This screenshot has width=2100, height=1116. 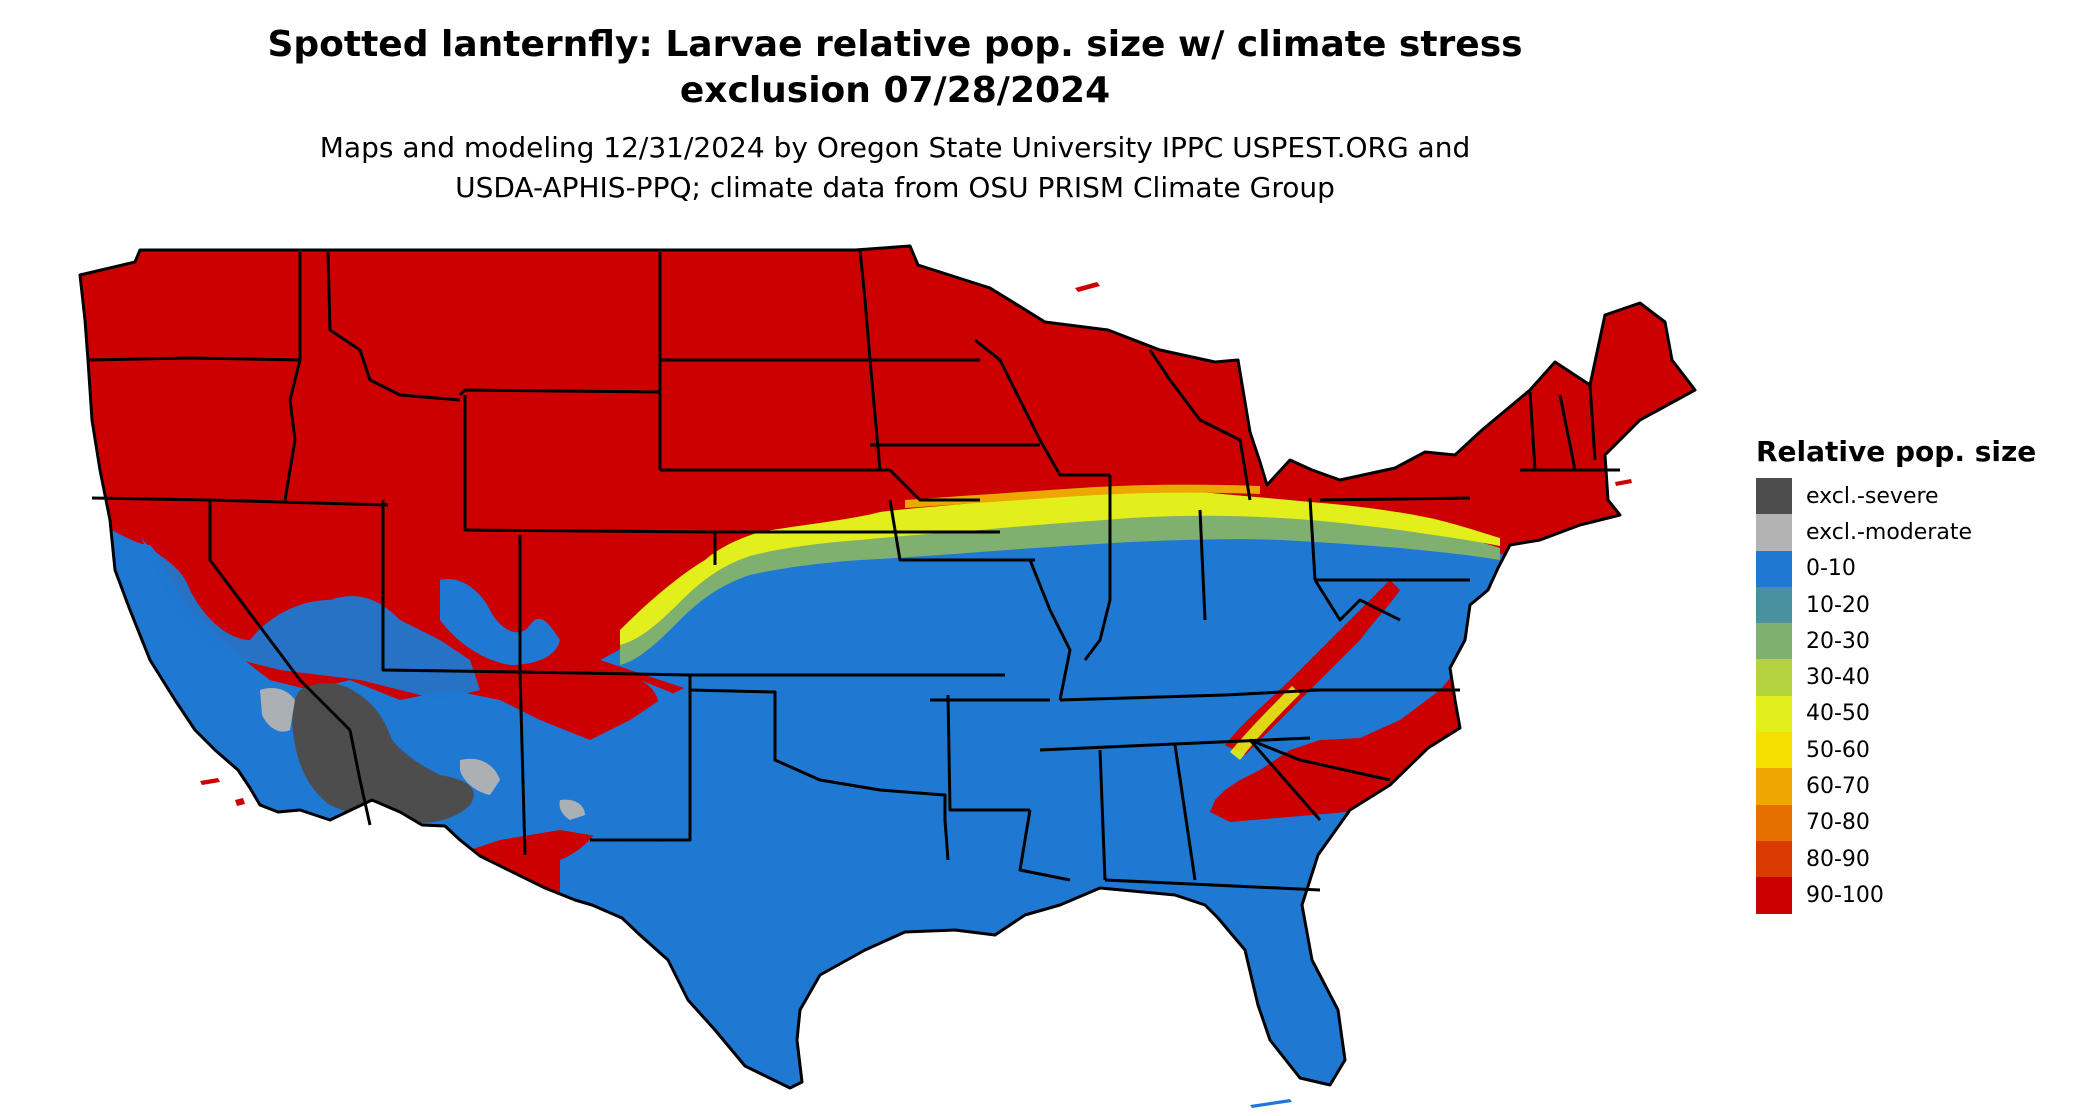 I want to click on border-oh-pa, so click(x=1312, y=539).